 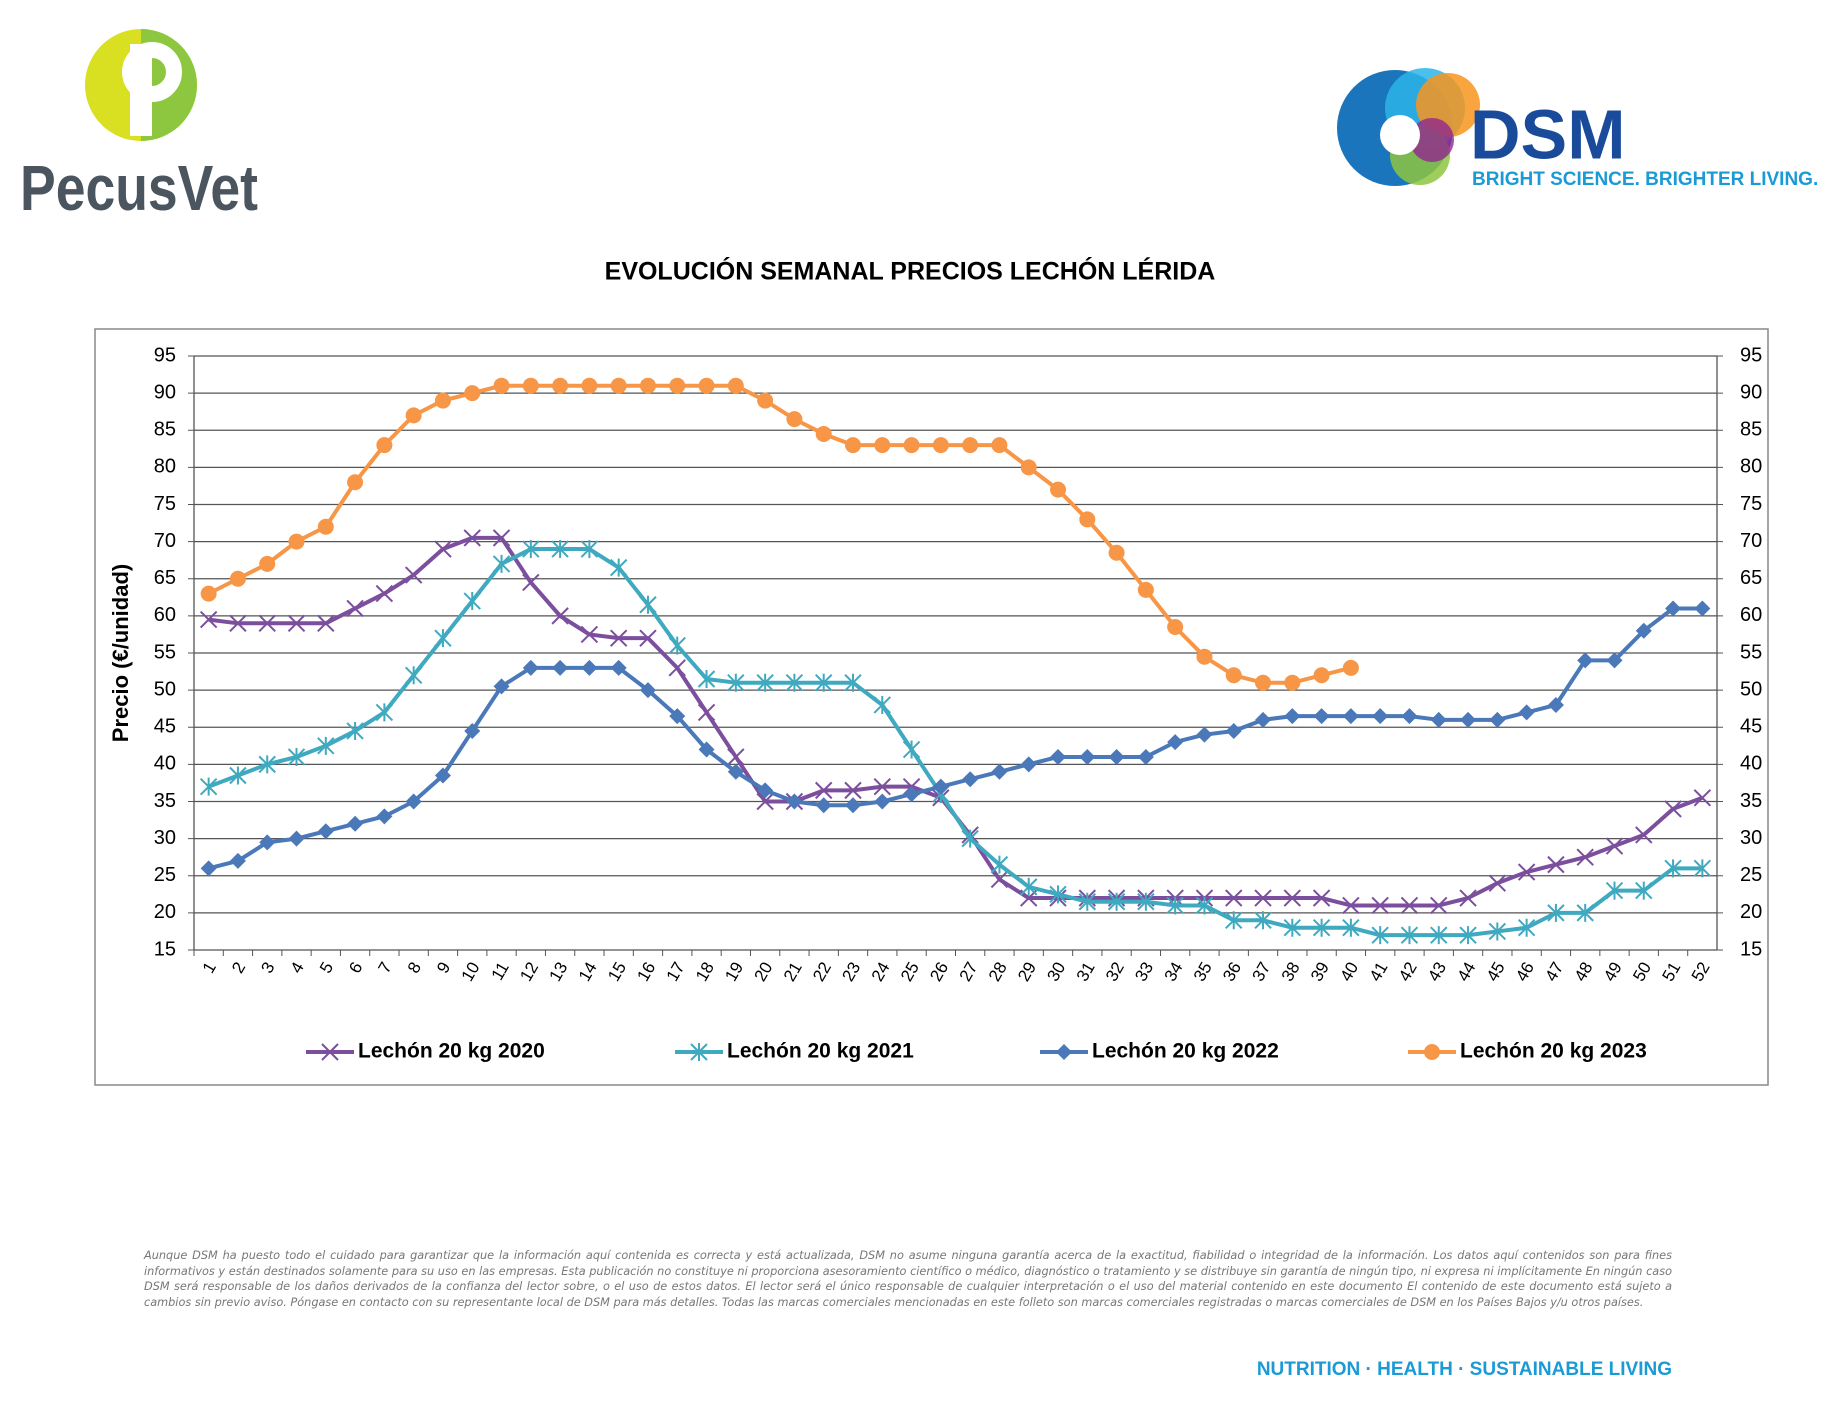 What do you see at coordinates (793, 972) in the screenshot?
I see `x-tick-label: 21` at bounding box center [793, 972].